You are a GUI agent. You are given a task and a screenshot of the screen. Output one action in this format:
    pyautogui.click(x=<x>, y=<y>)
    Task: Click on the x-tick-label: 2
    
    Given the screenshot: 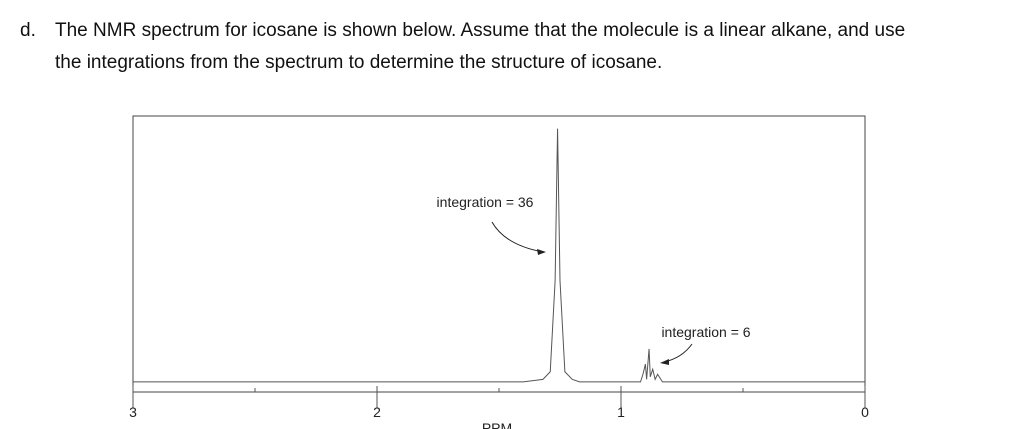 What is the action you would take?
    pyautogui.click(x=377, y=412)
    